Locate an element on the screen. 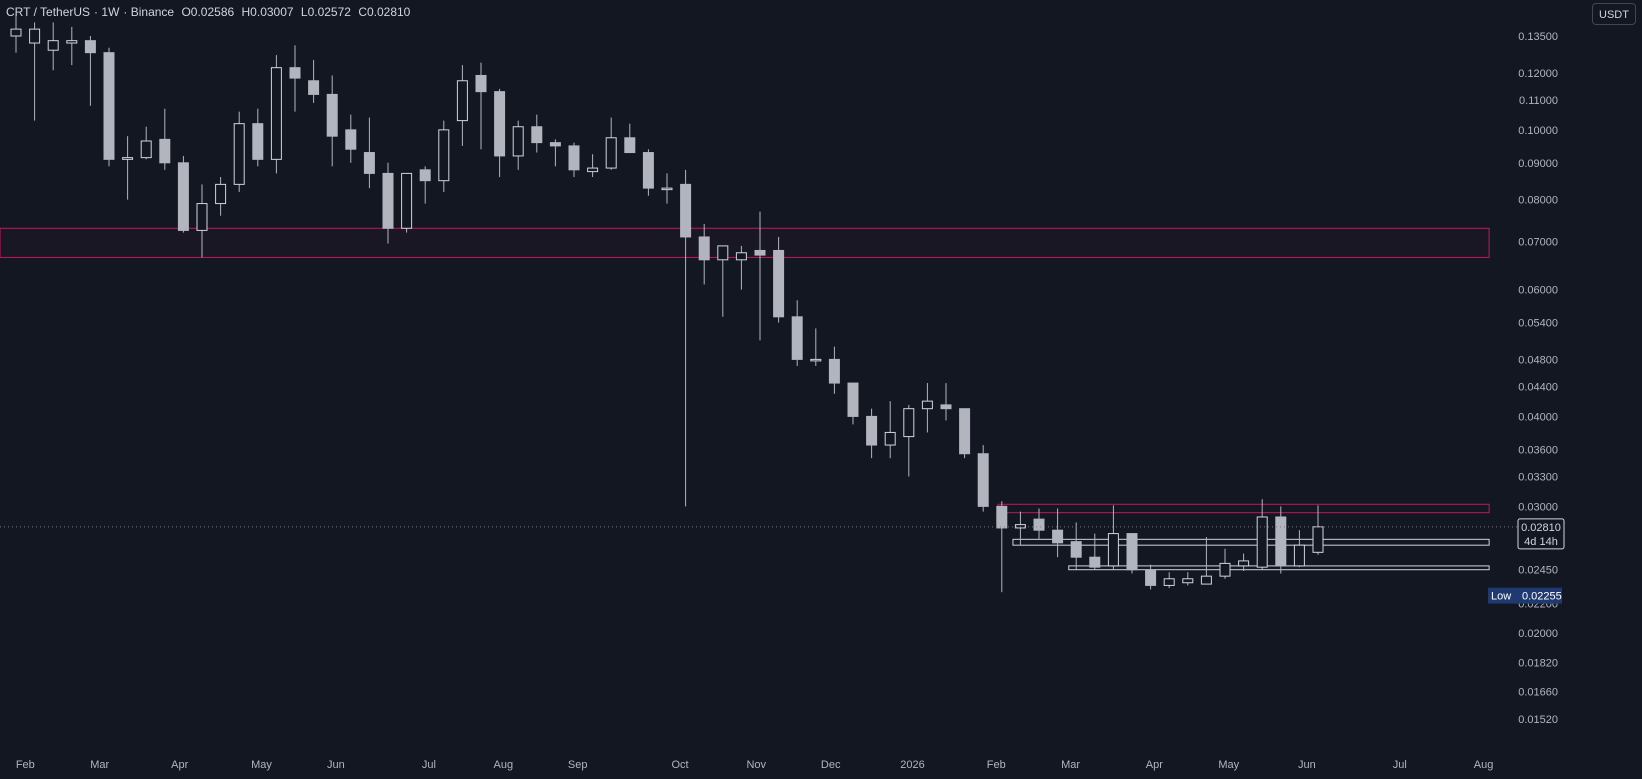  price-tick-label: 0.01820 is located at coordinates (1538, 664).